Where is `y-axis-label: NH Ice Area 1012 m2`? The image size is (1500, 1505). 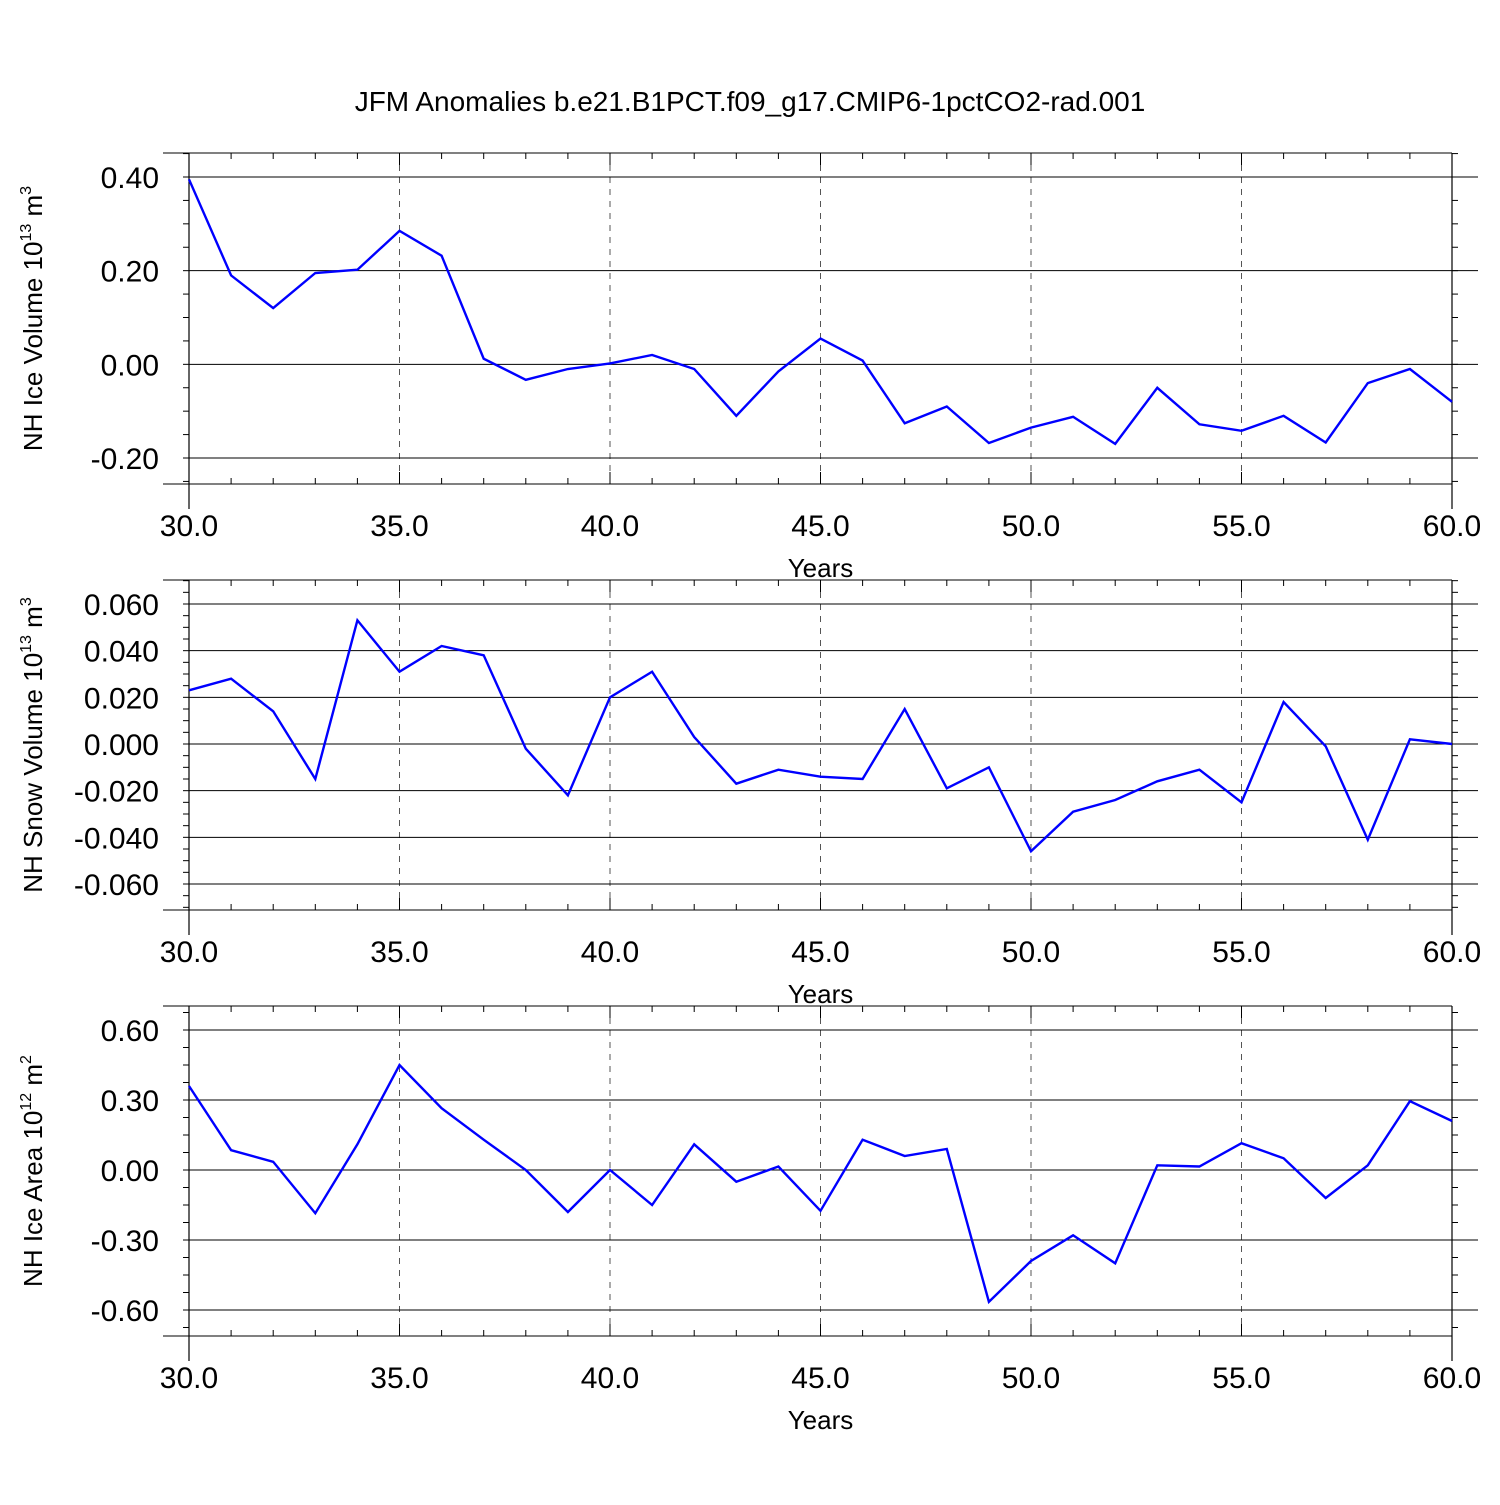
y-axis-label: NH Ice Area 1012 m2 is located at coordinates (33, 1171).